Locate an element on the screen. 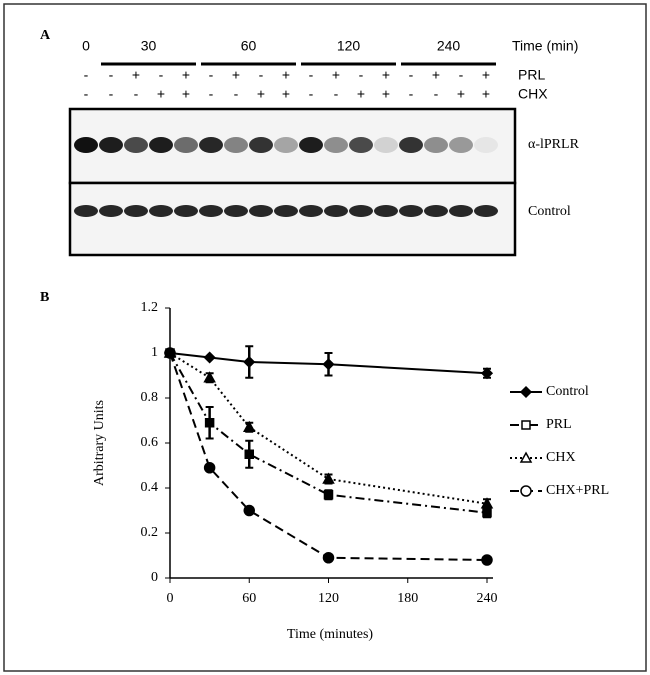 The width and height of the screenshot is (650, 675). legend-label: PRL is located at coordinates (559, 424).